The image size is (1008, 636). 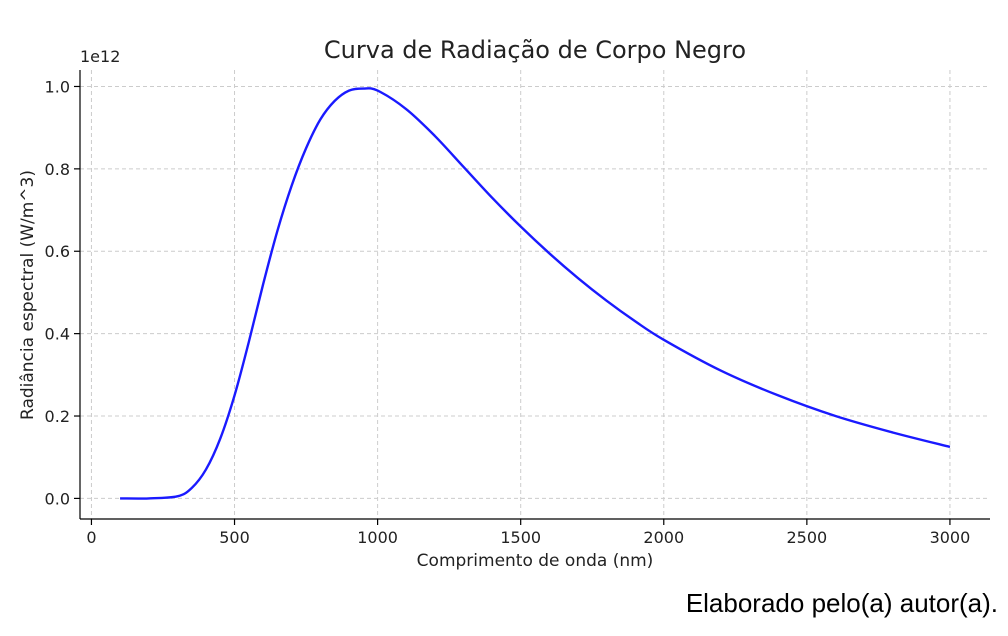 I want to click on x-tick-label: 0, so click(x=91, y=537).